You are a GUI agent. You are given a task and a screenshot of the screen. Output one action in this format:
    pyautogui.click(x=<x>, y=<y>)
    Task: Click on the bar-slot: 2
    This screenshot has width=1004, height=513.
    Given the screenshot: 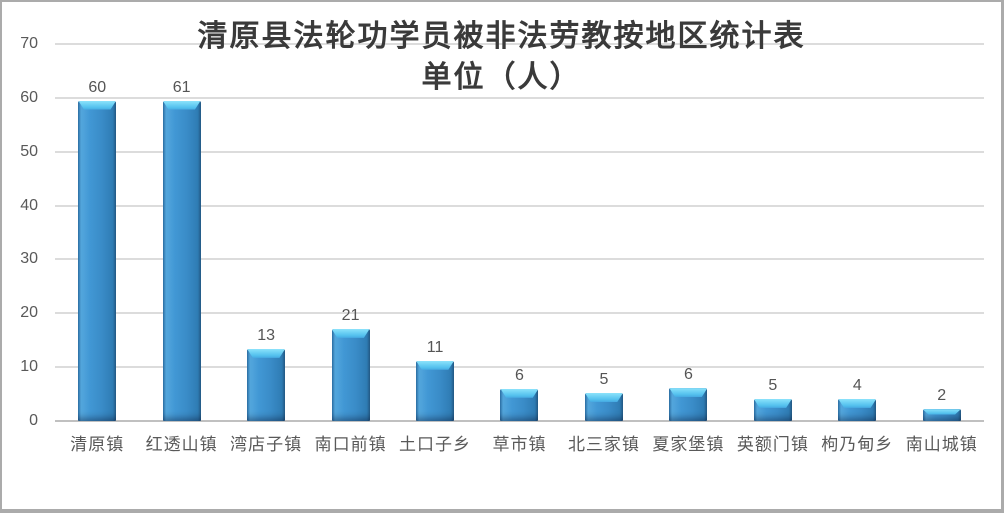 What is the action you would take?
    pyautogui.click(x=942, y=232)
    